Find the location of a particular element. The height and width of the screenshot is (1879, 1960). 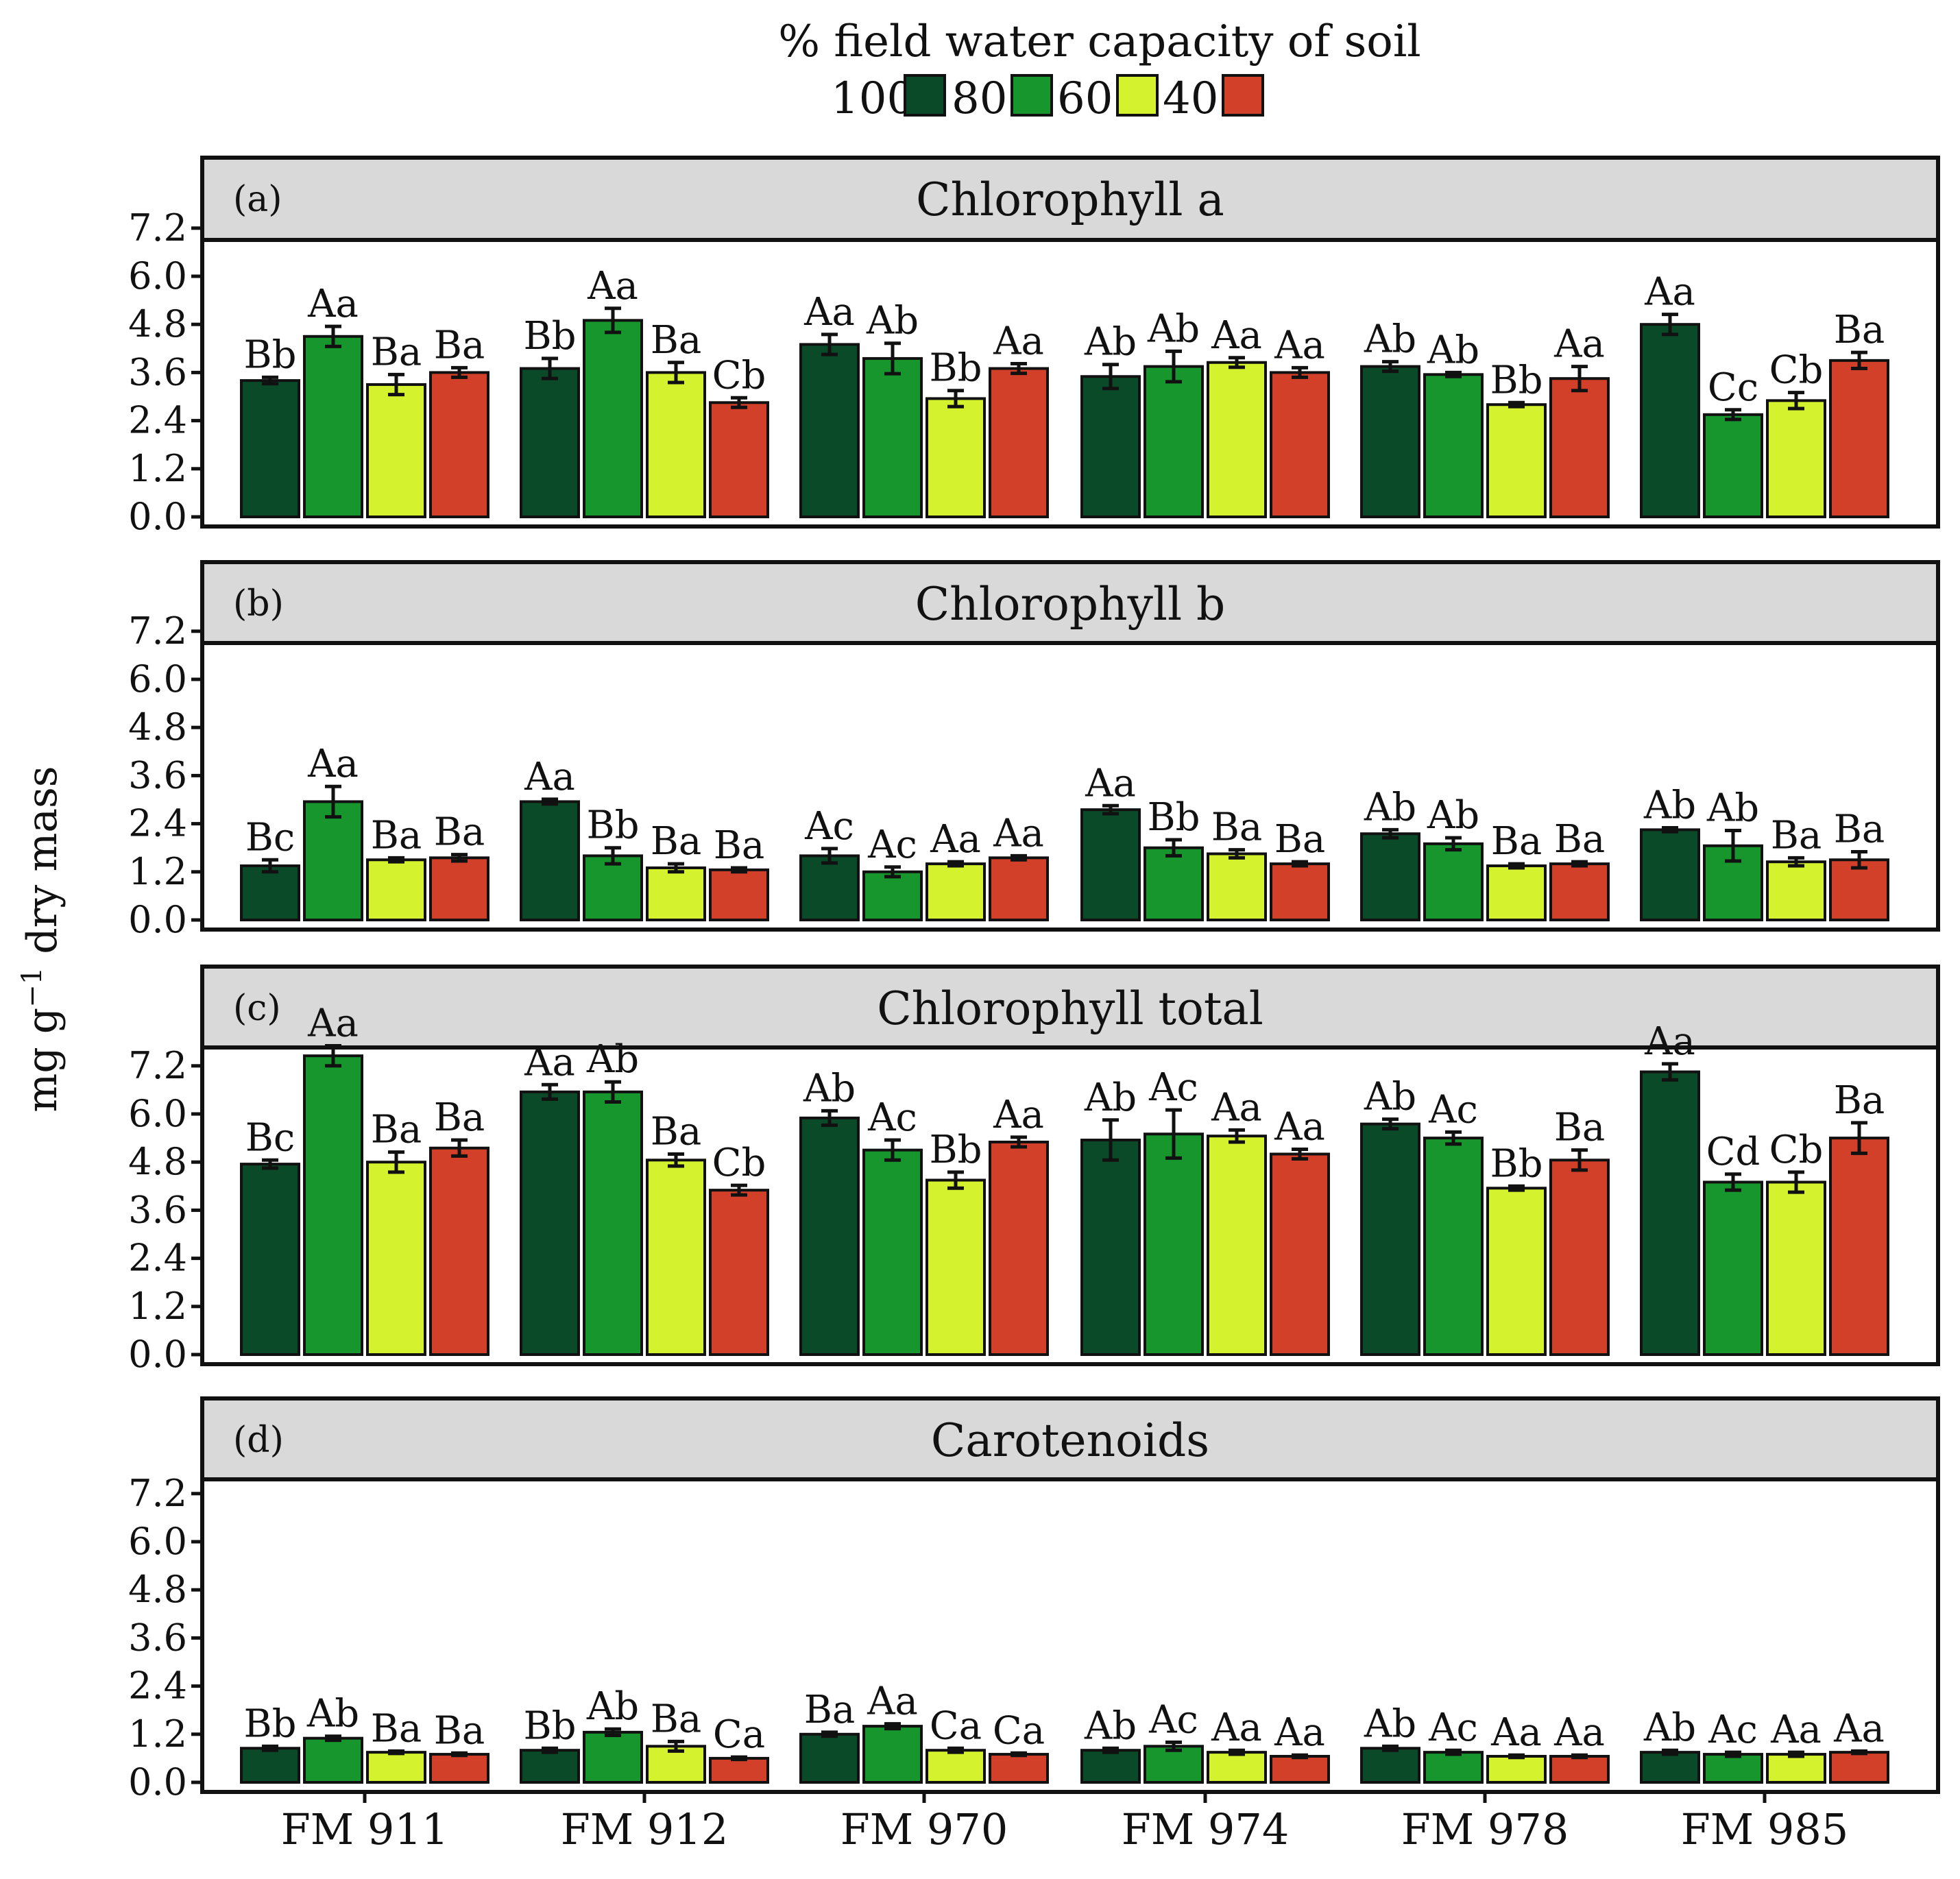

y-tick-label: 6.0 is located at coordinates (157, 1113).